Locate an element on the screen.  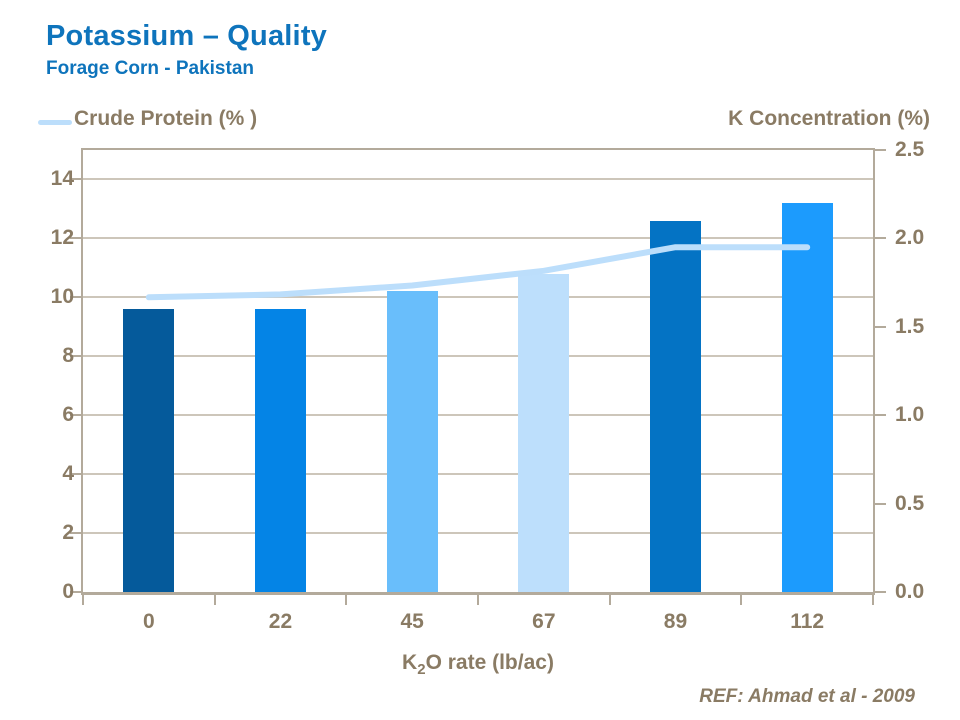
left-axis-tick-label: 8 is located at coordinates (68, 356).